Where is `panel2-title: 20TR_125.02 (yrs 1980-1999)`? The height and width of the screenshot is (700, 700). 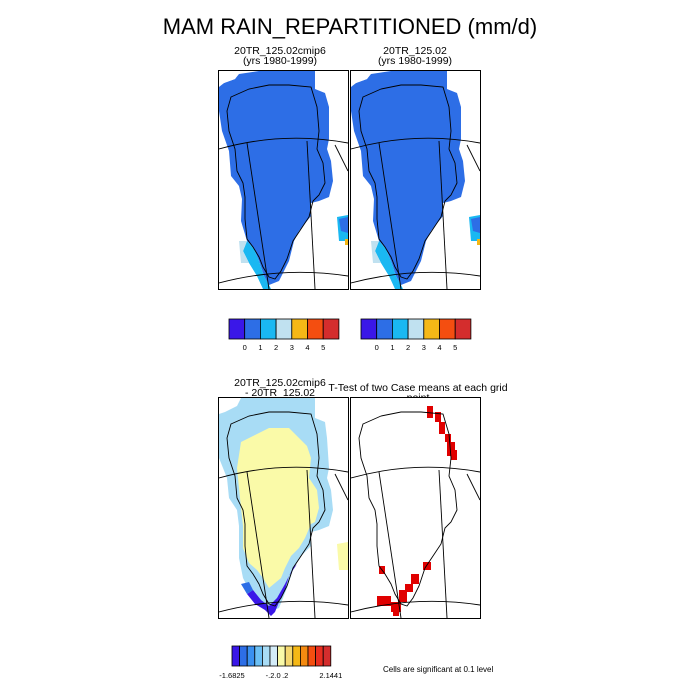
panel2-title: 20TR_125.02 (yrs 1980-1999) is located at coordinates (415, 56).